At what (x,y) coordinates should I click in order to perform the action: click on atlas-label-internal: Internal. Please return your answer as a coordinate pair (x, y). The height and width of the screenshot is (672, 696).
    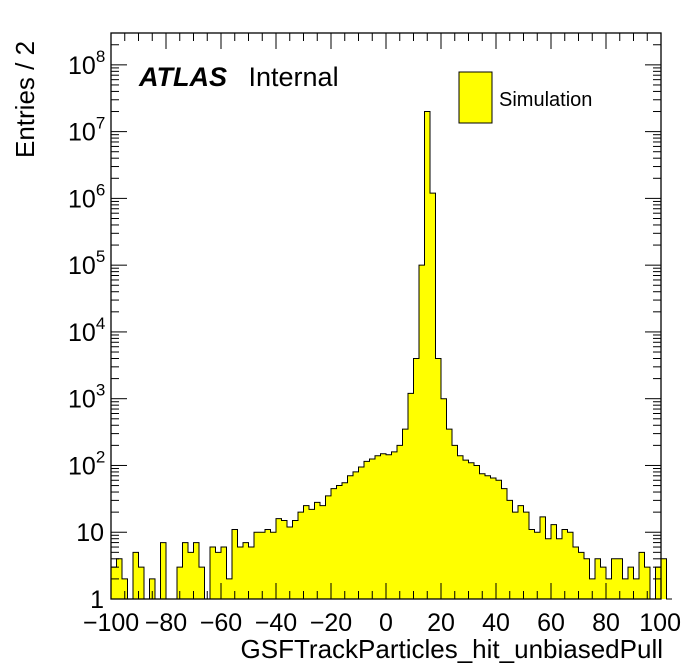
    Looking at the image, I should click on (294, 77).